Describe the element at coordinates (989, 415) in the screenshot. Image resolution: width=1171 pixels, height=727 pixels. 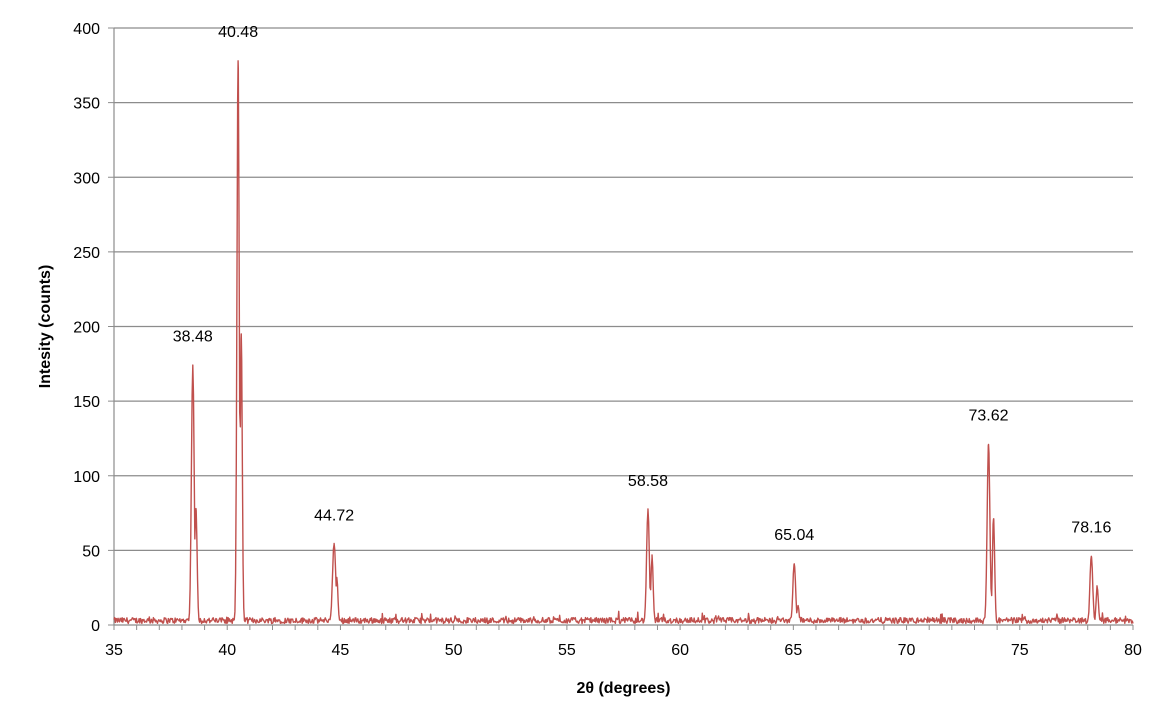
I see `peak-label: 73.62` at that location.